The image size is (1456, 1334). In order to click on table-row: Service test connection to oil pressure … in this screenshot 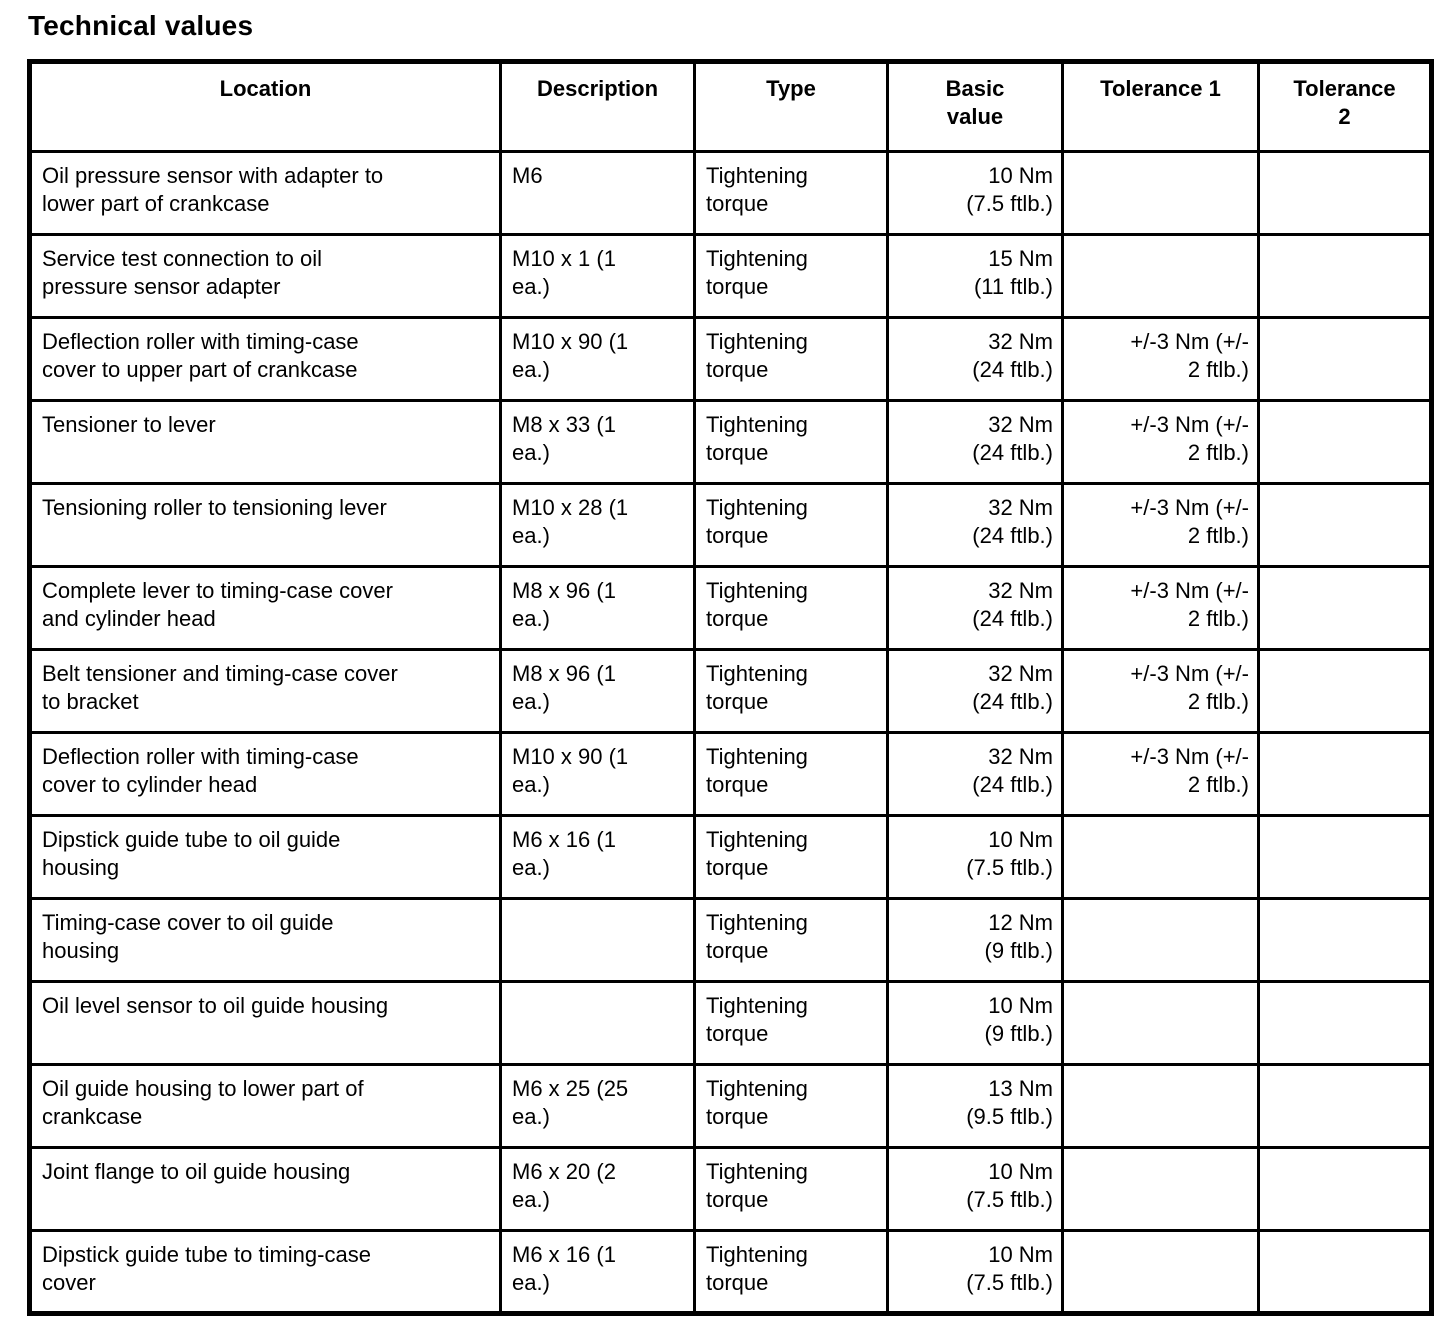, I will do `click(730, 276)`.